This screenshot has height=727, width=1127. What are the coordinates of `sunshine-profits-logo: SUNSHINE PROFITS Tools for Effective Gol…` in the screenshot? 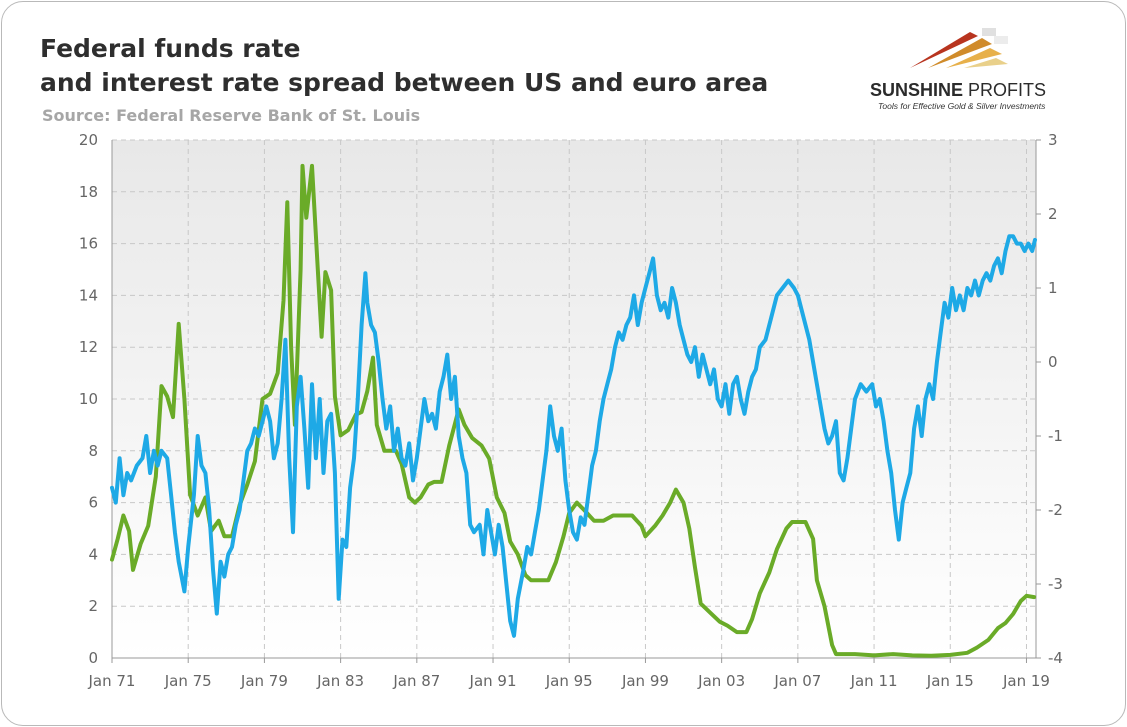 It's located at (970, 71).